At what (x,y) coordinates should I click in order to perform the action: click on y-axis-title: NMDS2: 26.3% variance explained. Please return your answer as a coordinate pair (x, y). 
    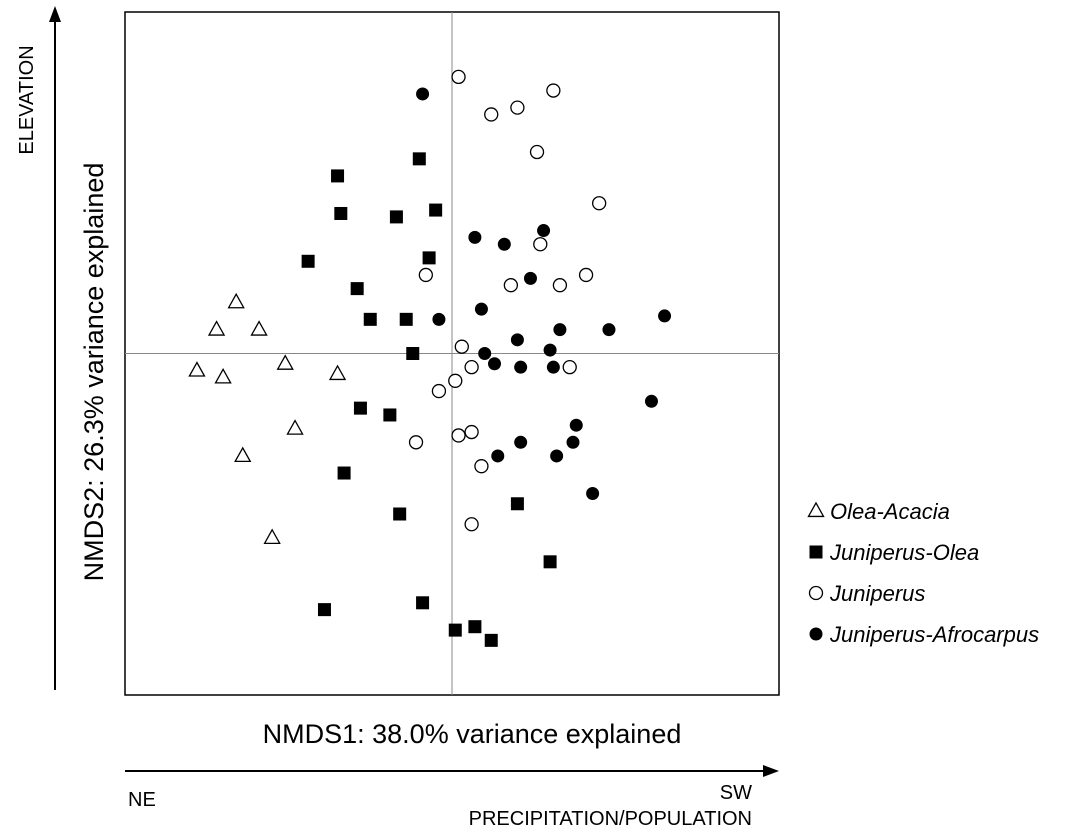
    Looking at the image, I should click on (94, 372).